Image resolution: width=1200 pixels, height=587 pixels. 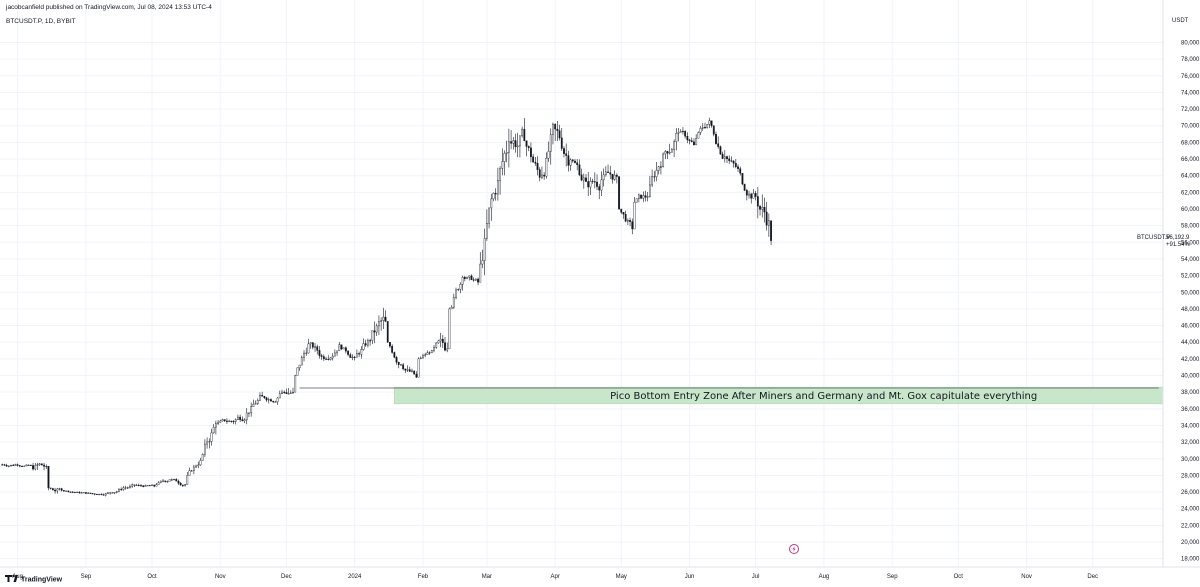 What do you see at coordinates (1190, 60) in the screenshot?
I see `y-tick-label: 78,000.0` at bounding box center [1190, 60].